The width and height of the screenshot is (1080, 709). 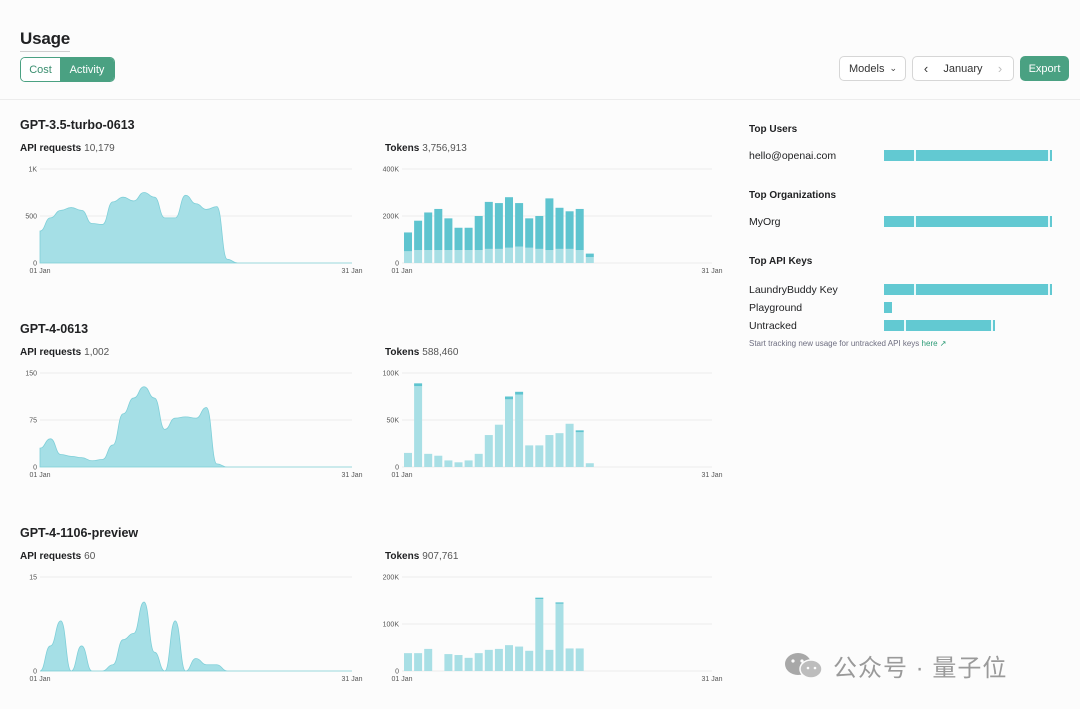 I want to click on view-toggle: Cost Activity, so click(x=67, y=69).